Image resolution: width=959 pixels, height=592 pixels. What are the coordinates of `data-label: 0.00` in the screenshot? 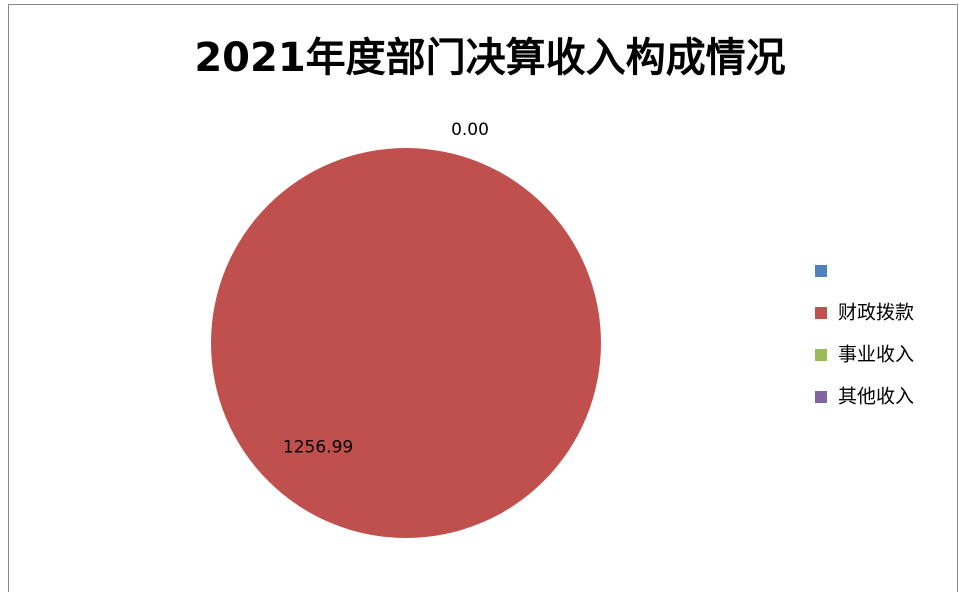 It's located at (470, 130).